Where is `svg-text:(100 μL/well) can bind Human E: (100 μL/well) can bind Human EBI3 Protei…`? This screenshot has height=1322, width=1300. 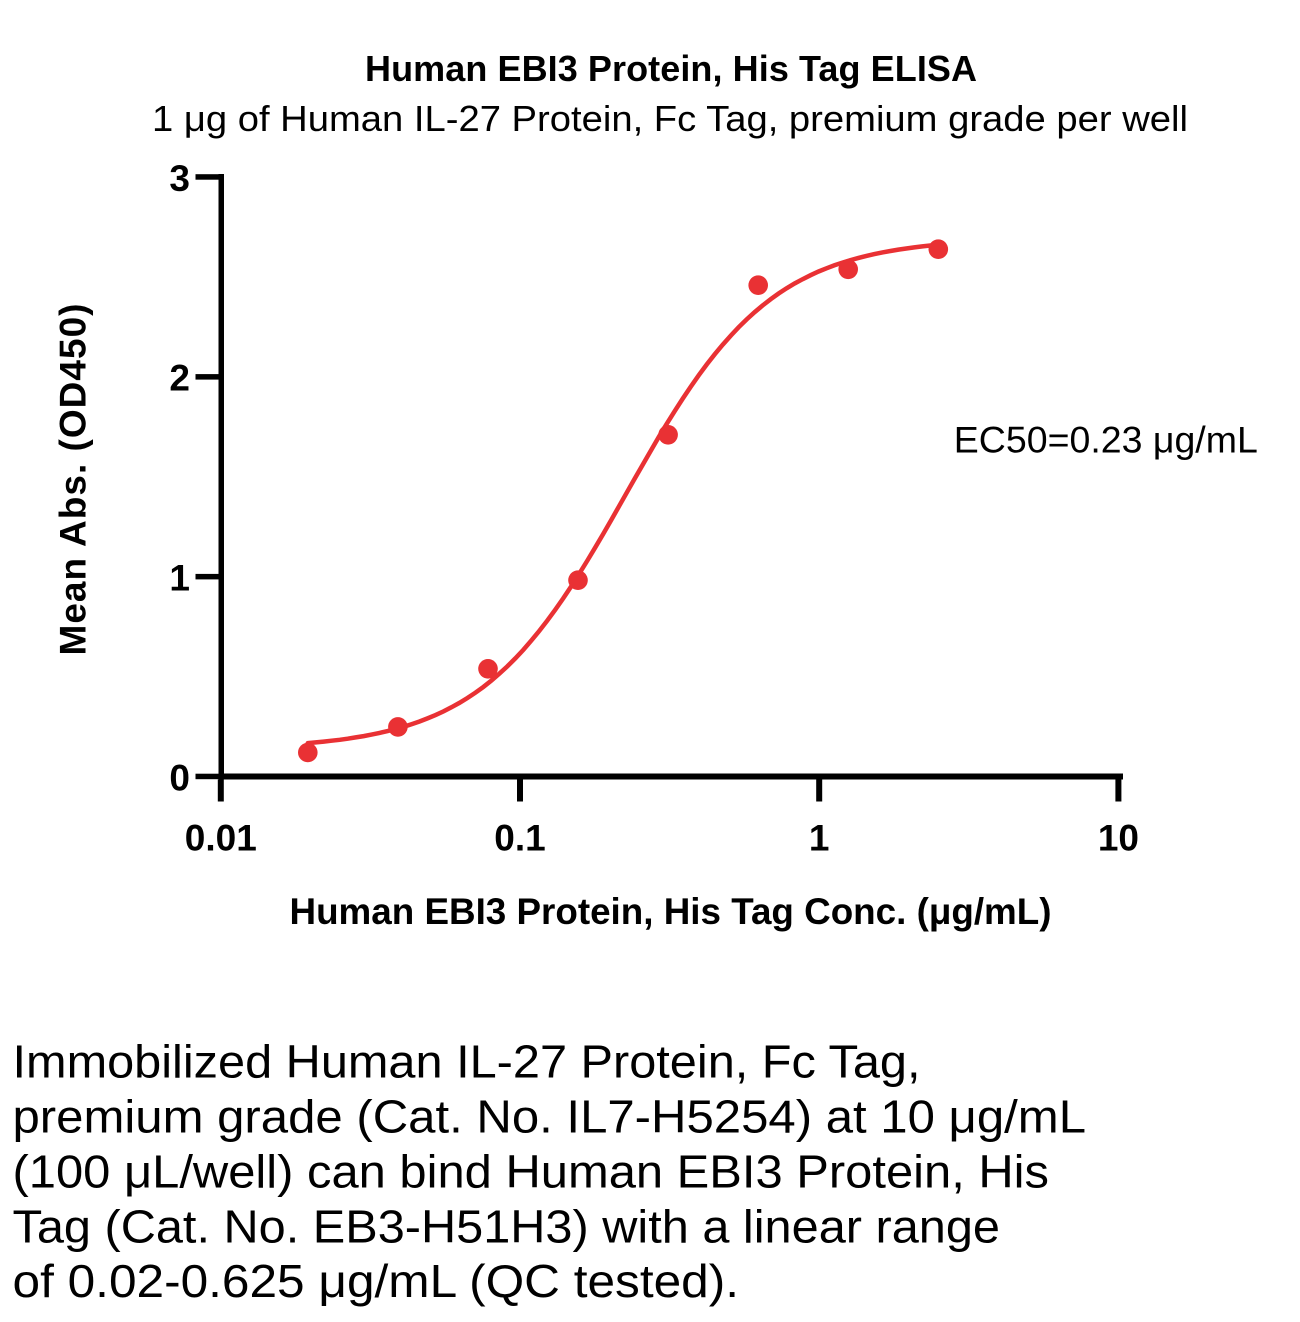
svg-text:(100 μL/well) can bind Human E: (100 μL/well) can bind Human EBI3 Protei… is located at coordinates (531, 1171).